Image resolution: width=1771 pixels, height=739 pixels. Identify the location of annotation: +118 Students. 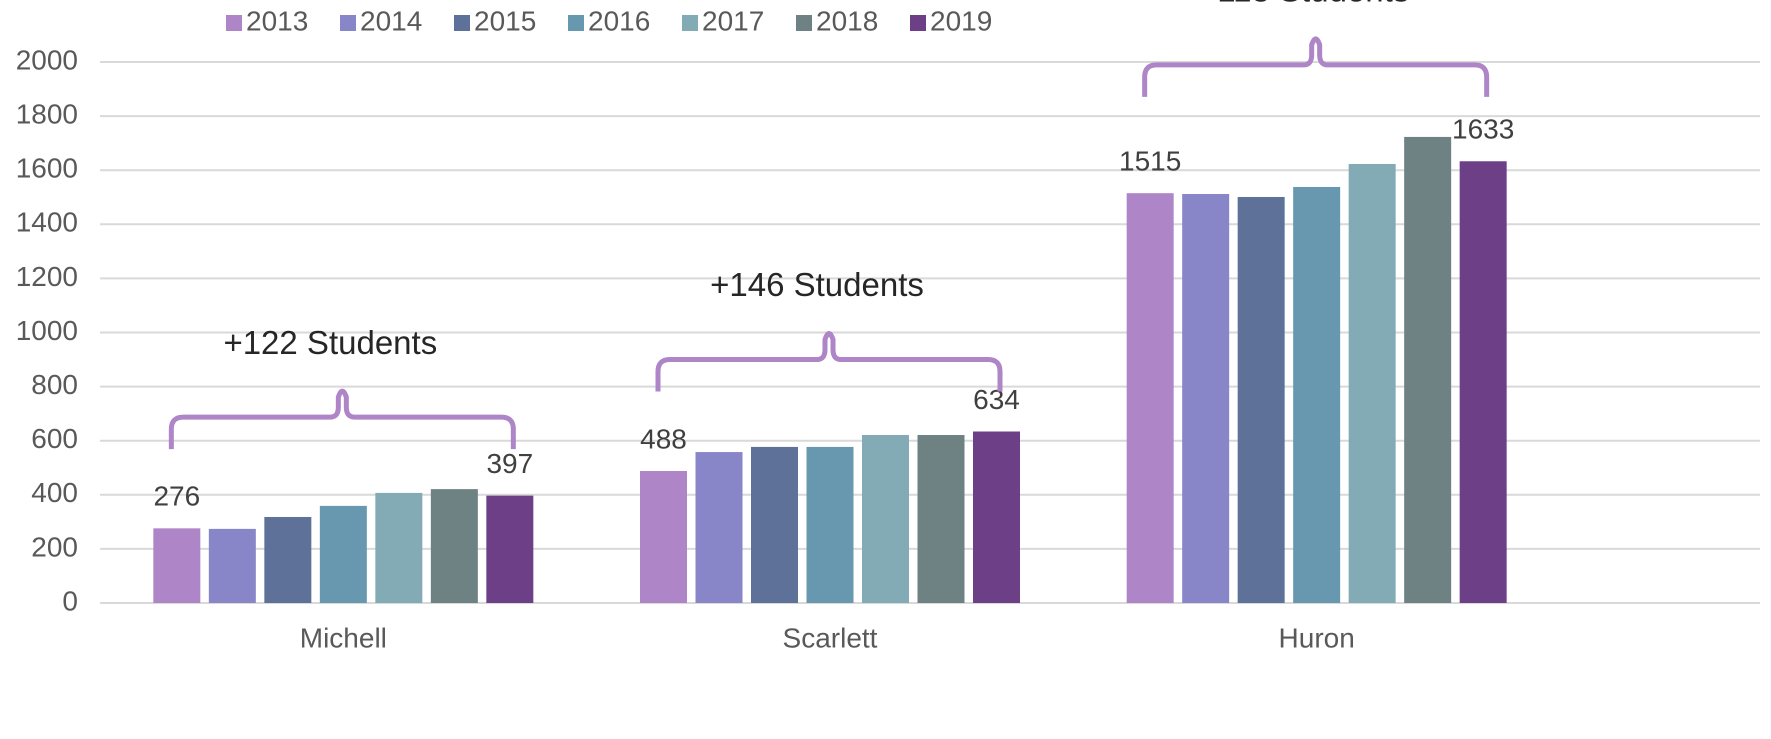
(1303, 4).